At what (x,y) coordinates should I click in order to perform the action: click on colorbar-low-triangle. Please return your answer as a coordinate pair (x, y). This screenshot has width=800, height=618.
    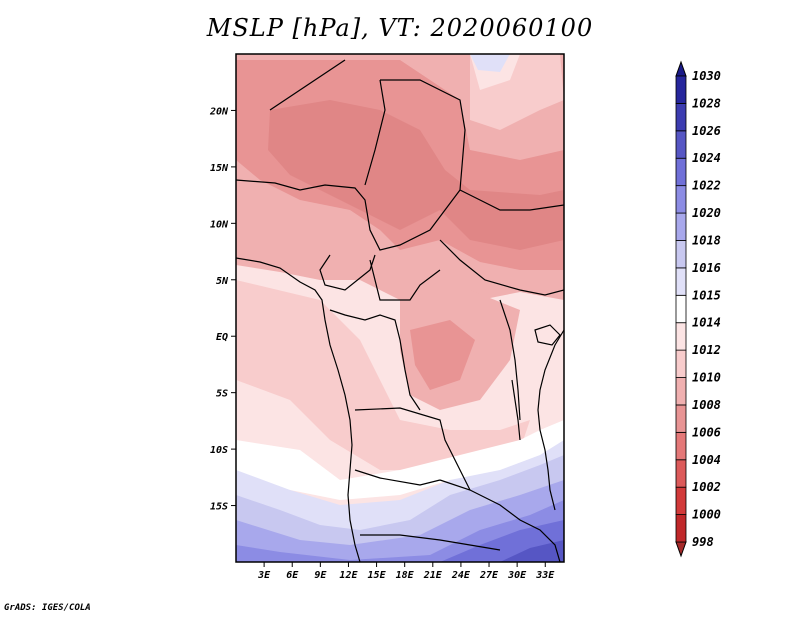
    Looking at the image, I should click on (681, 549).